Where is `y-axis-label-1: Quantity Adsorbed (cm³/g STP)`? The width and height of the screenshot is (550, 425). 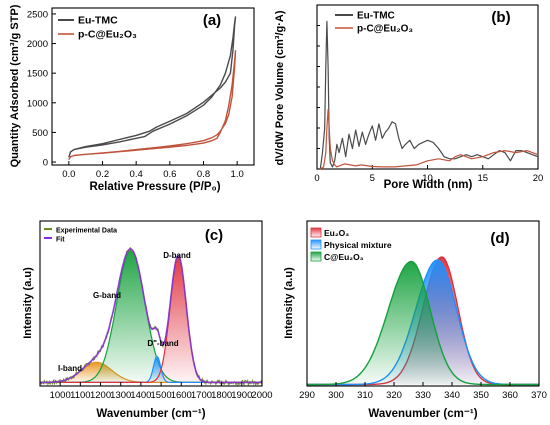
y-axis-label-1: Quantity Adsorbed (cm³/g STP) is located at coordinates (15, 85).